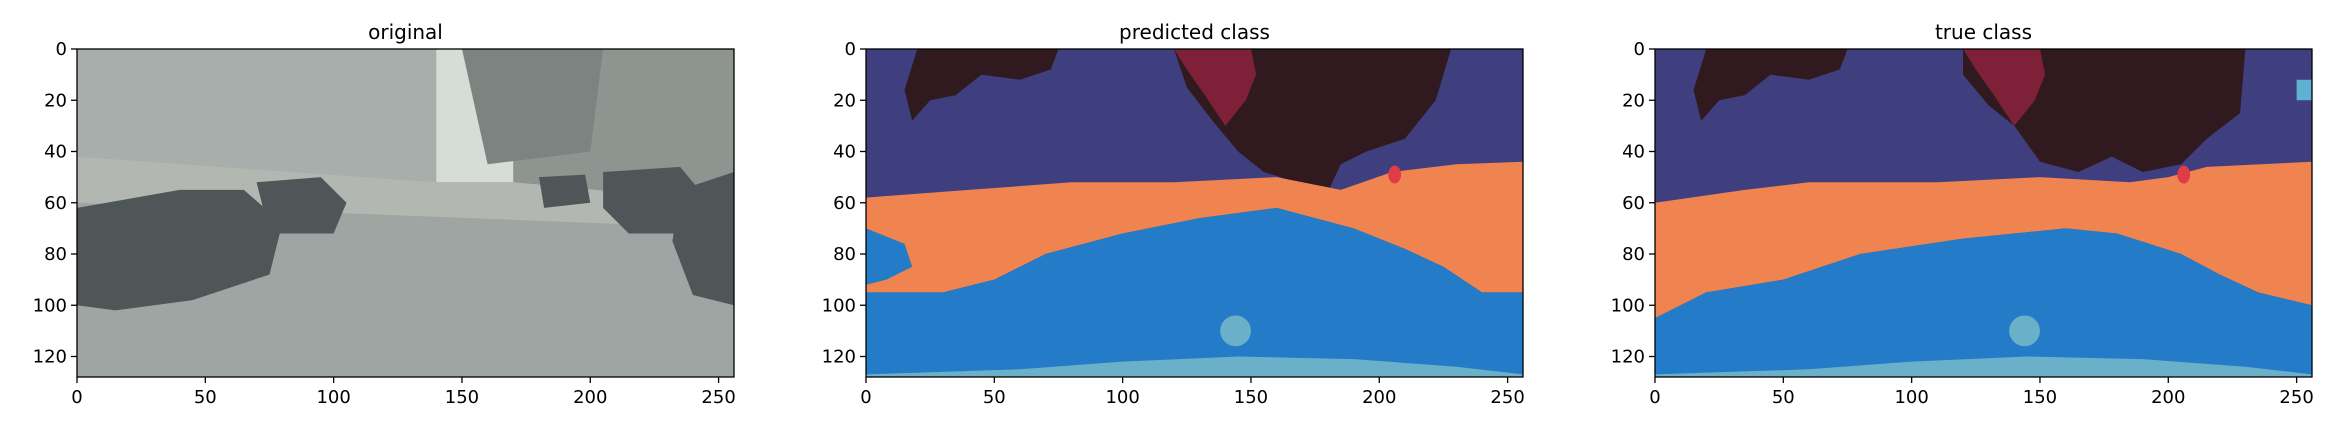 Image resolution: width=2350 pixels, height=428 pixels. I want to click on road-region-left, so click(889, 256).